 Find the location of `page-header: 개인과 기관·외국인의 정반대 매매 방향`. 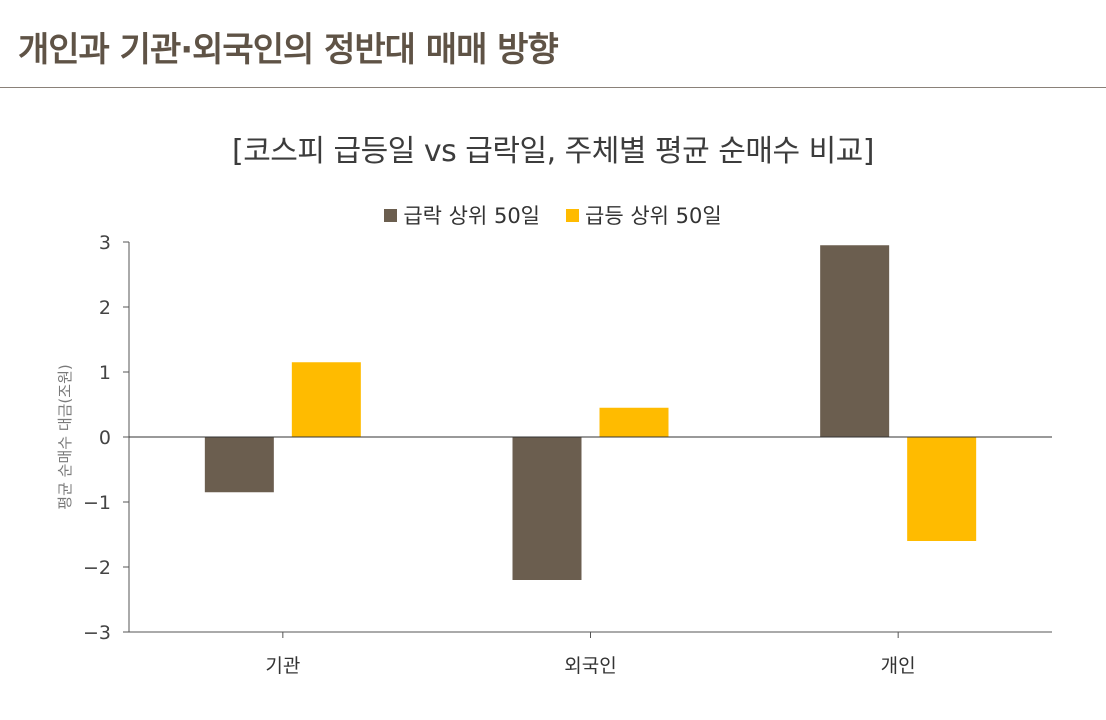

page-header: 개인과 기관·외국인의 정반대 매매 방향 is located at coordinates (553, 44).